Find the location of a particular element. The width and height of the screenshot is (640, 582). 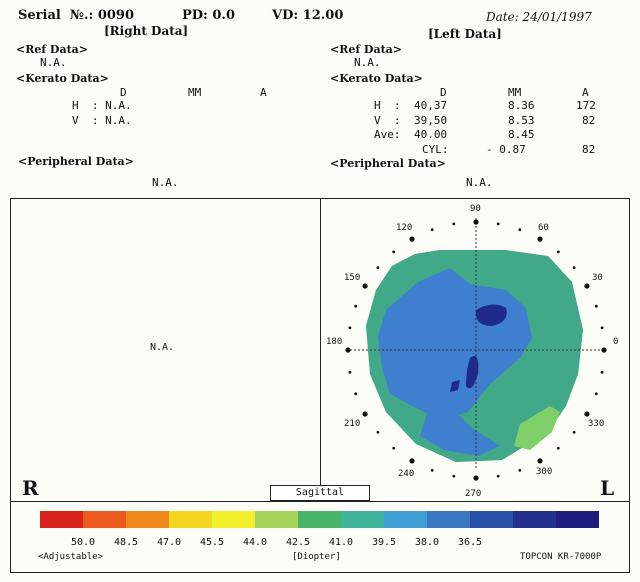

left-row-label: Ave: is located at coordinates (387, 134).